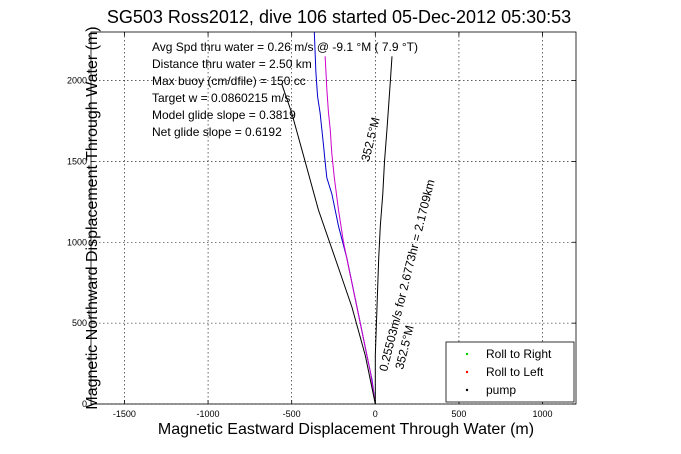 The image size is (681, 454). What do you see at coordinates (124, 414) in the screenshot?
I see `x-tick-label: -1500` at bounding box center [124, 414].